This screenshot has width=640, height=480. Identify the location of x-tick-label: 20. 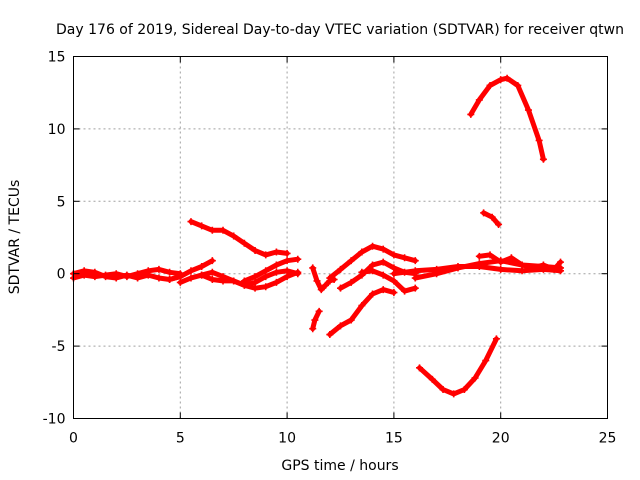
(501, 439).